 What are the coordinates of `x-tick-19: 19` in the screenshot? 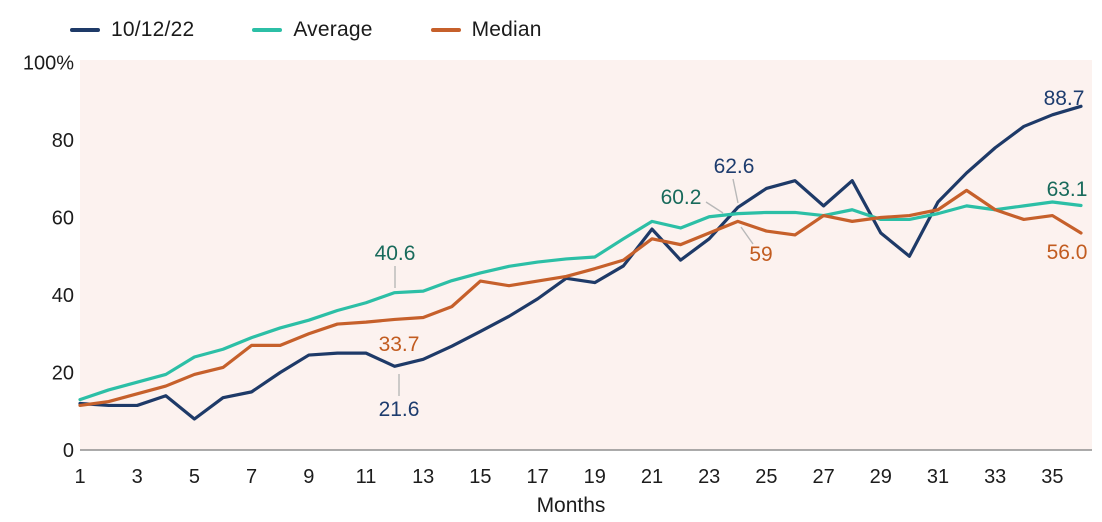 It's located at (595, 477).